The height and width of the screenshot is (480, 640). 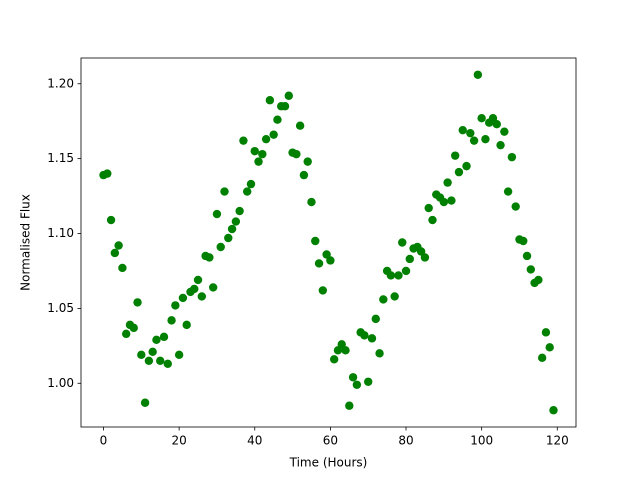 I want to click on y-tick-label: 1.10, so click(x=60, y=233).